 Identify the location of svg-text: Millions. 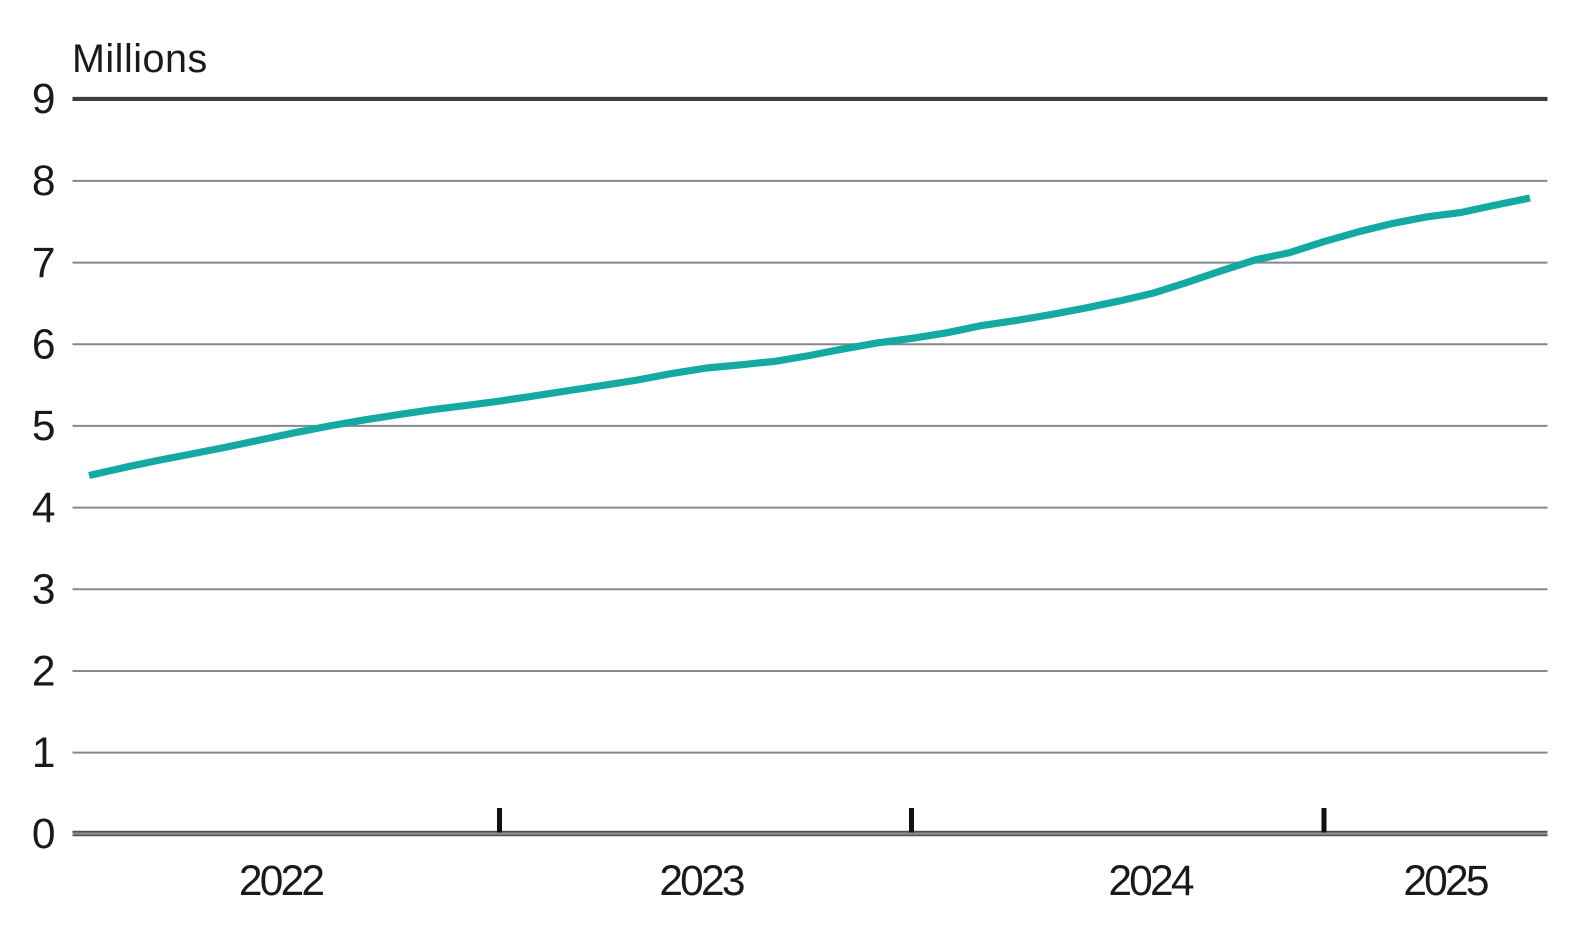
(140, 59).